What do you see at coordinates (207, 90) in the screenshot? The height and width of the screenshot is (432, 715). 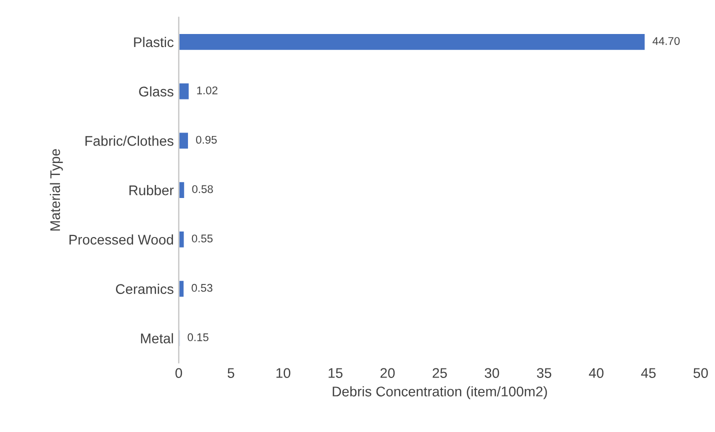 I see `data-label: 1.02` at bounding box center [207, 90].